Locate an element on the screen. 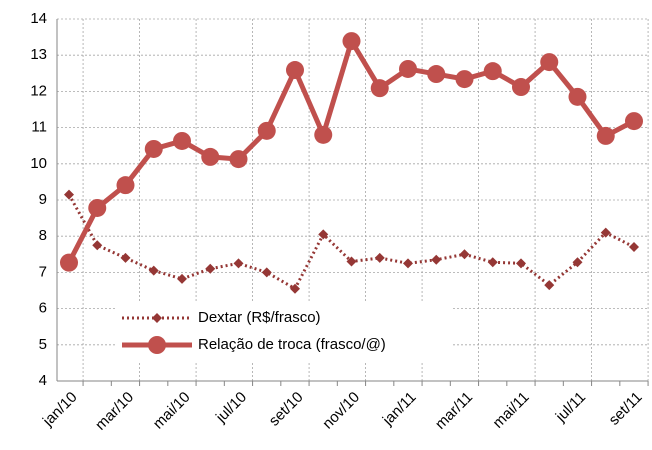  y-tick-label: 14 is located at coordinates (38, 18).